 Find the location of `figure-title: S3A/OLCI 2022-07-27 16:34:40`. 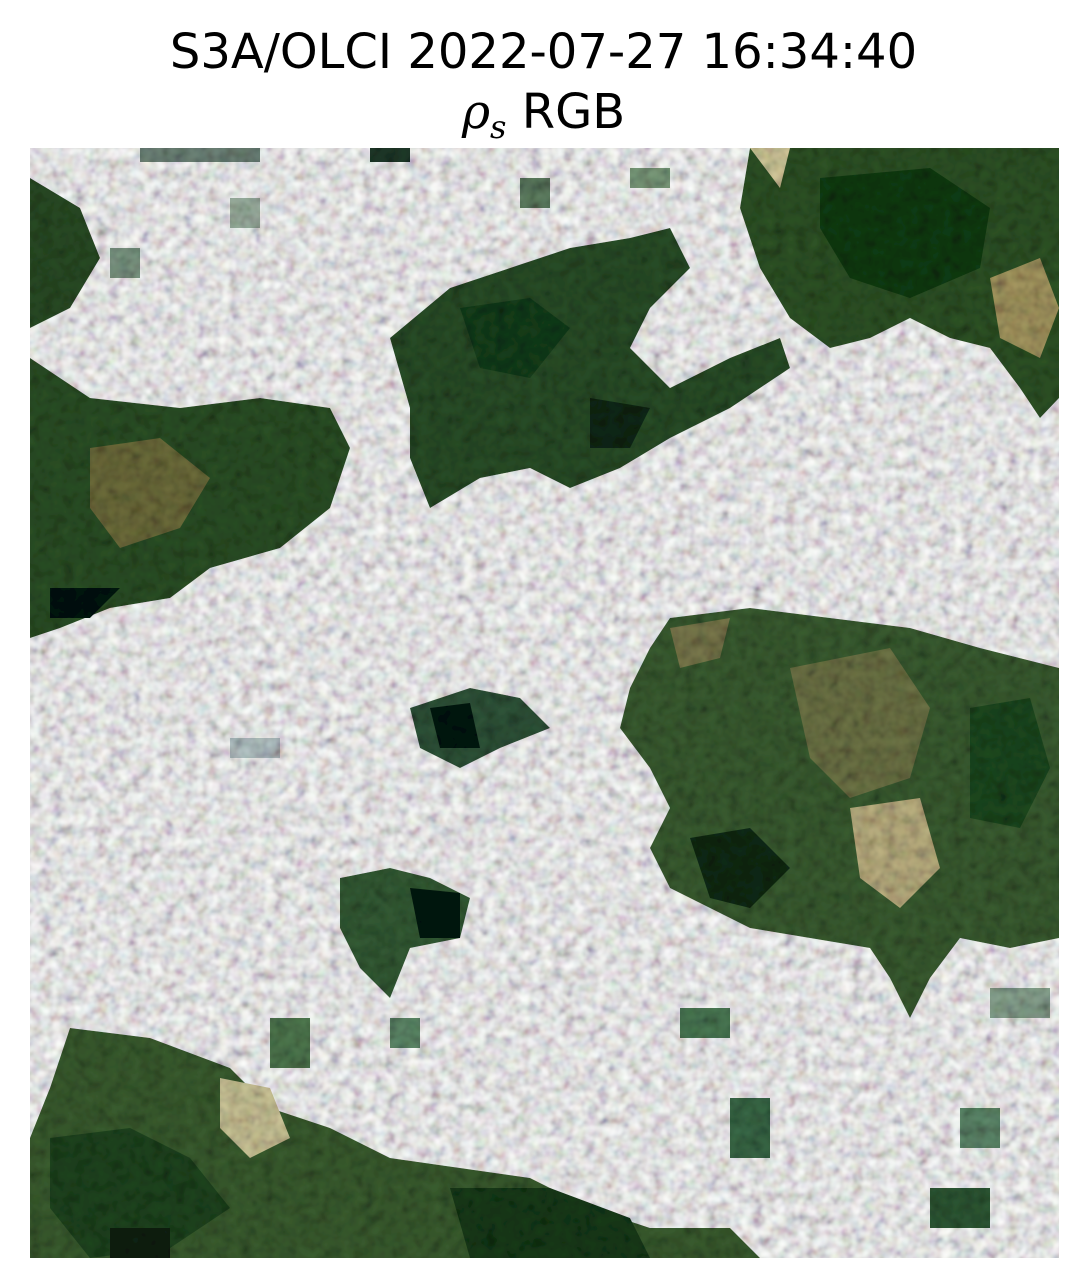

figure-title: S3A/OLCI 2022-07-27 16:34:40 is located at coordinates (543, 52).